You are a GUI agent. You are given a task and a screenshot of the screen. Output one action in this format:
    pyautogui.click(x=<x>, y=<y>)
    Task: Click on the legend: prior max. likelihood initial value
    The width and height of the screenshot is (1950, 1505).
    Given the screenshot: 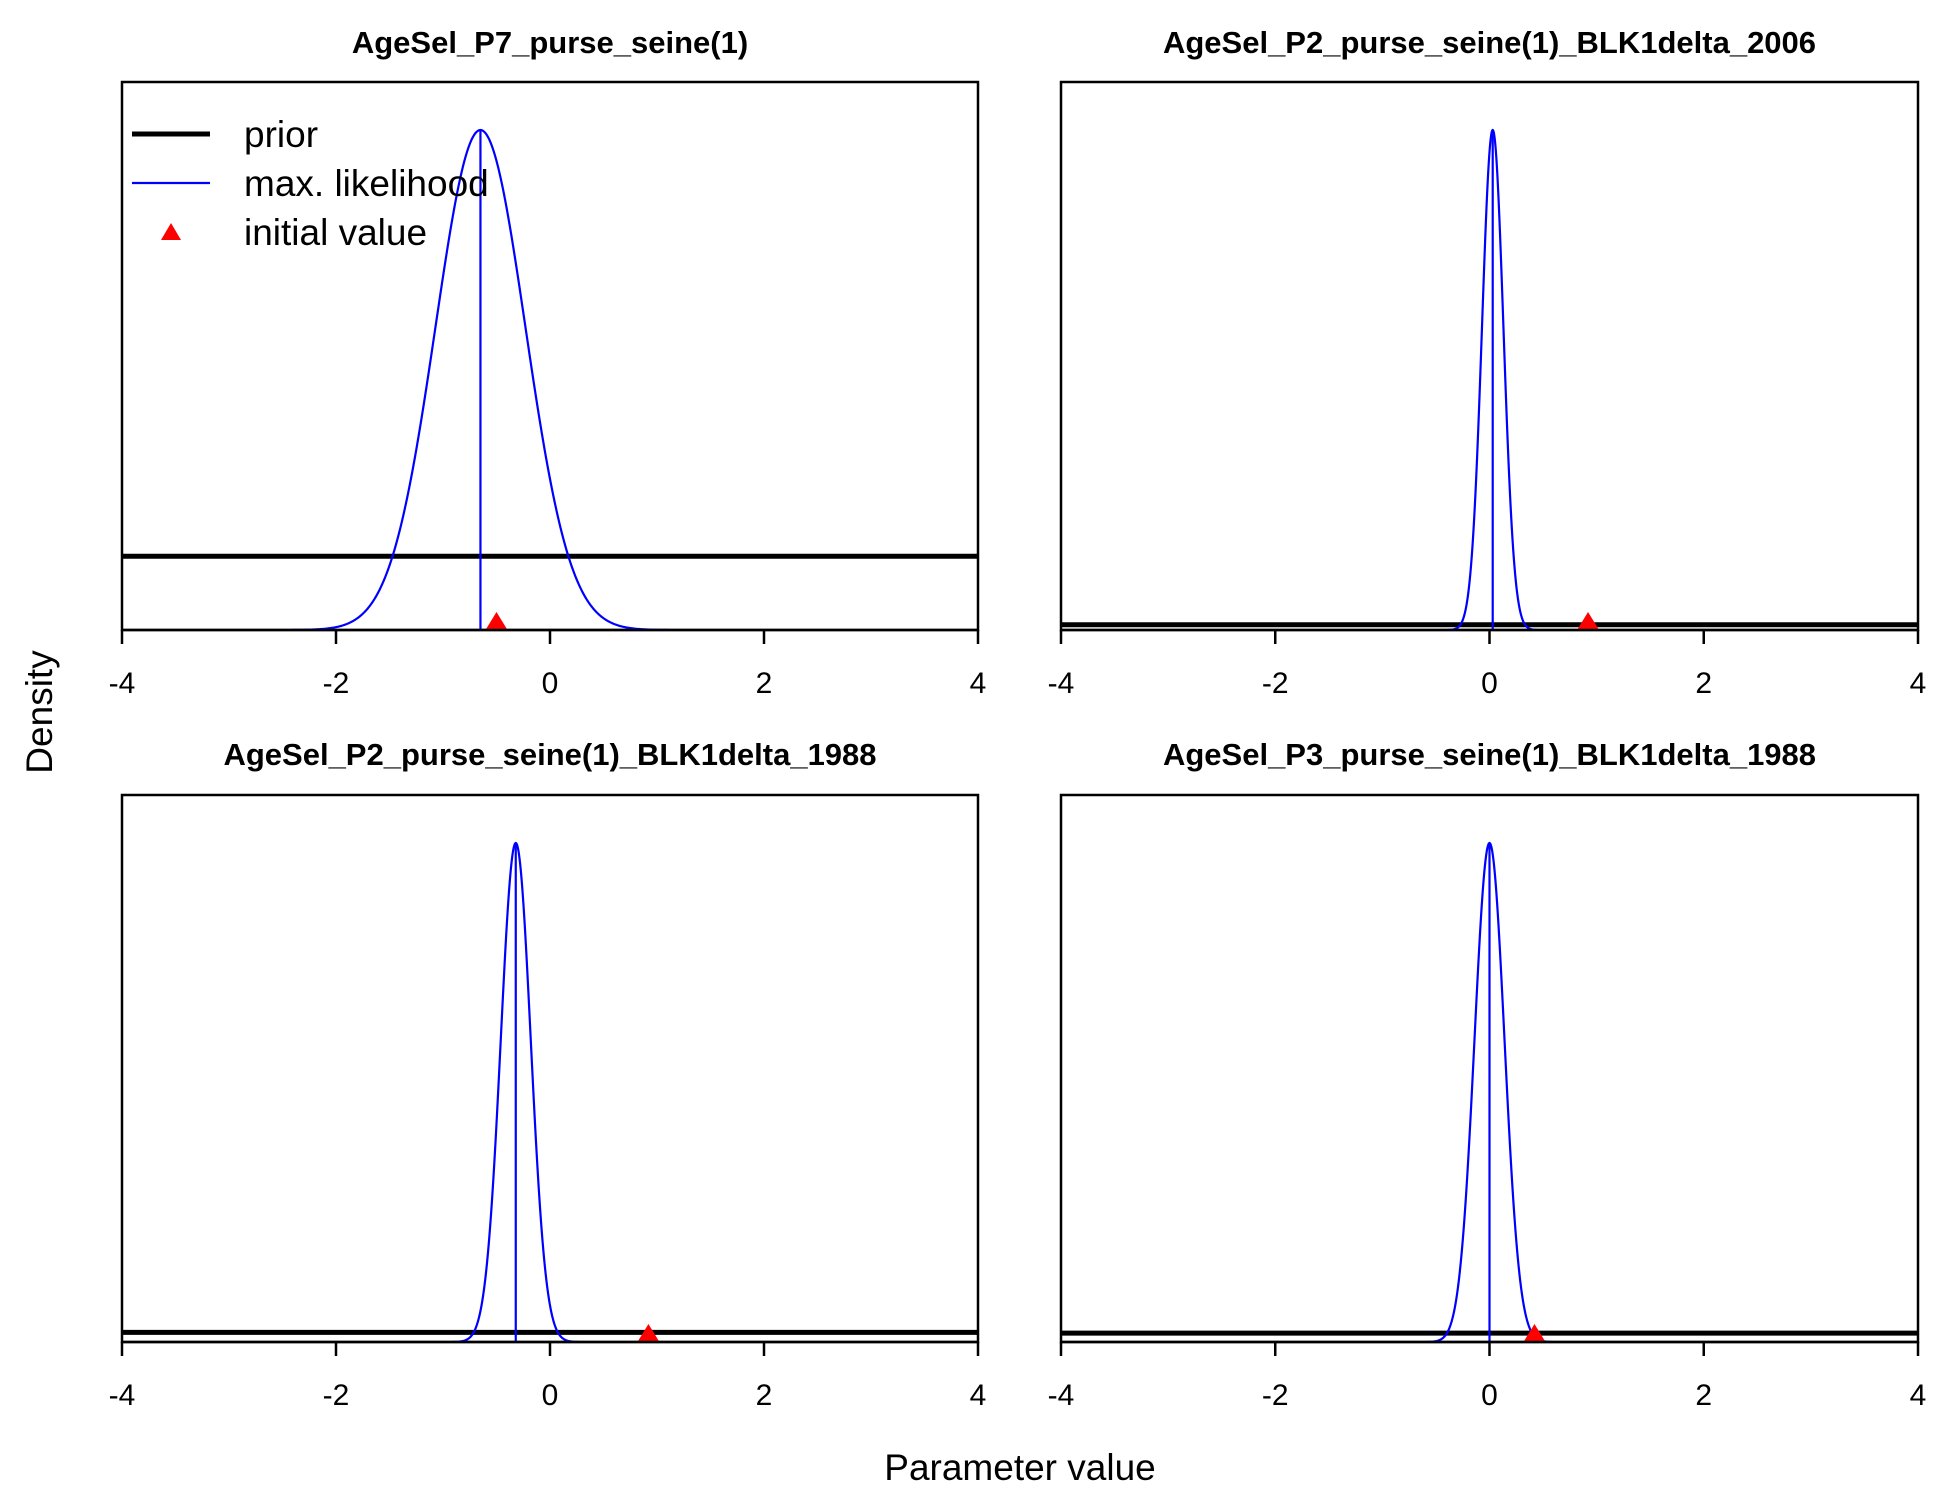 What is the action you would take?
    pyautogui.click(x=310, y=183)
    